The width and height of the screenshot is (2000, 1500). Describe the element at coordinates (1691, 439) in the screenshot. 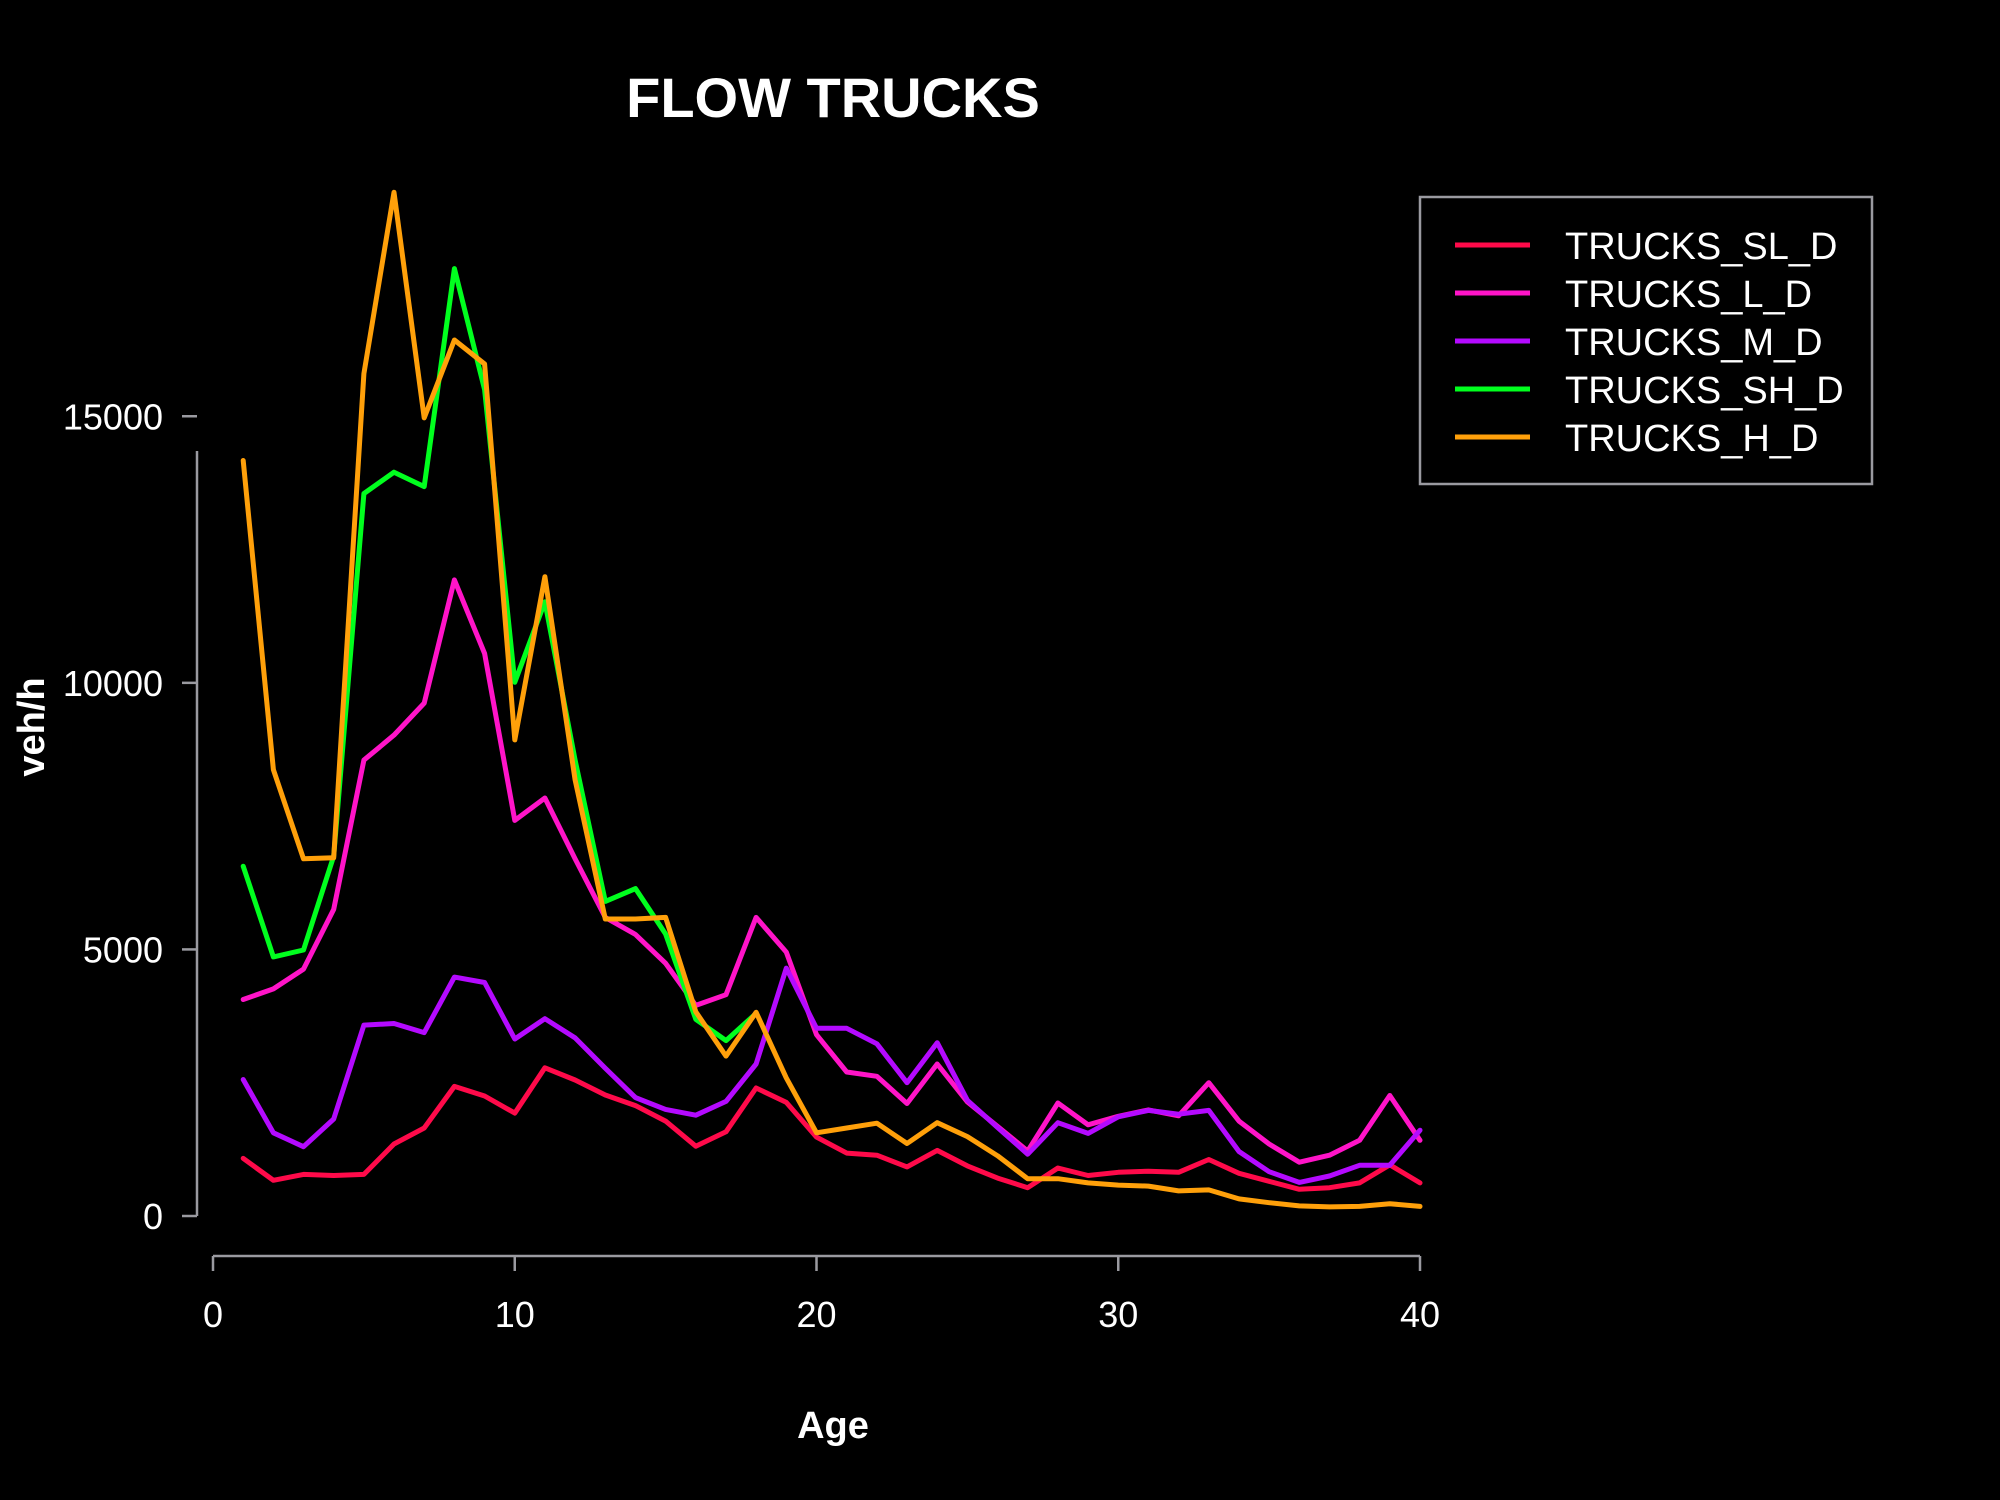

I see `legend-label: TRUCKS_H_D` at that location.